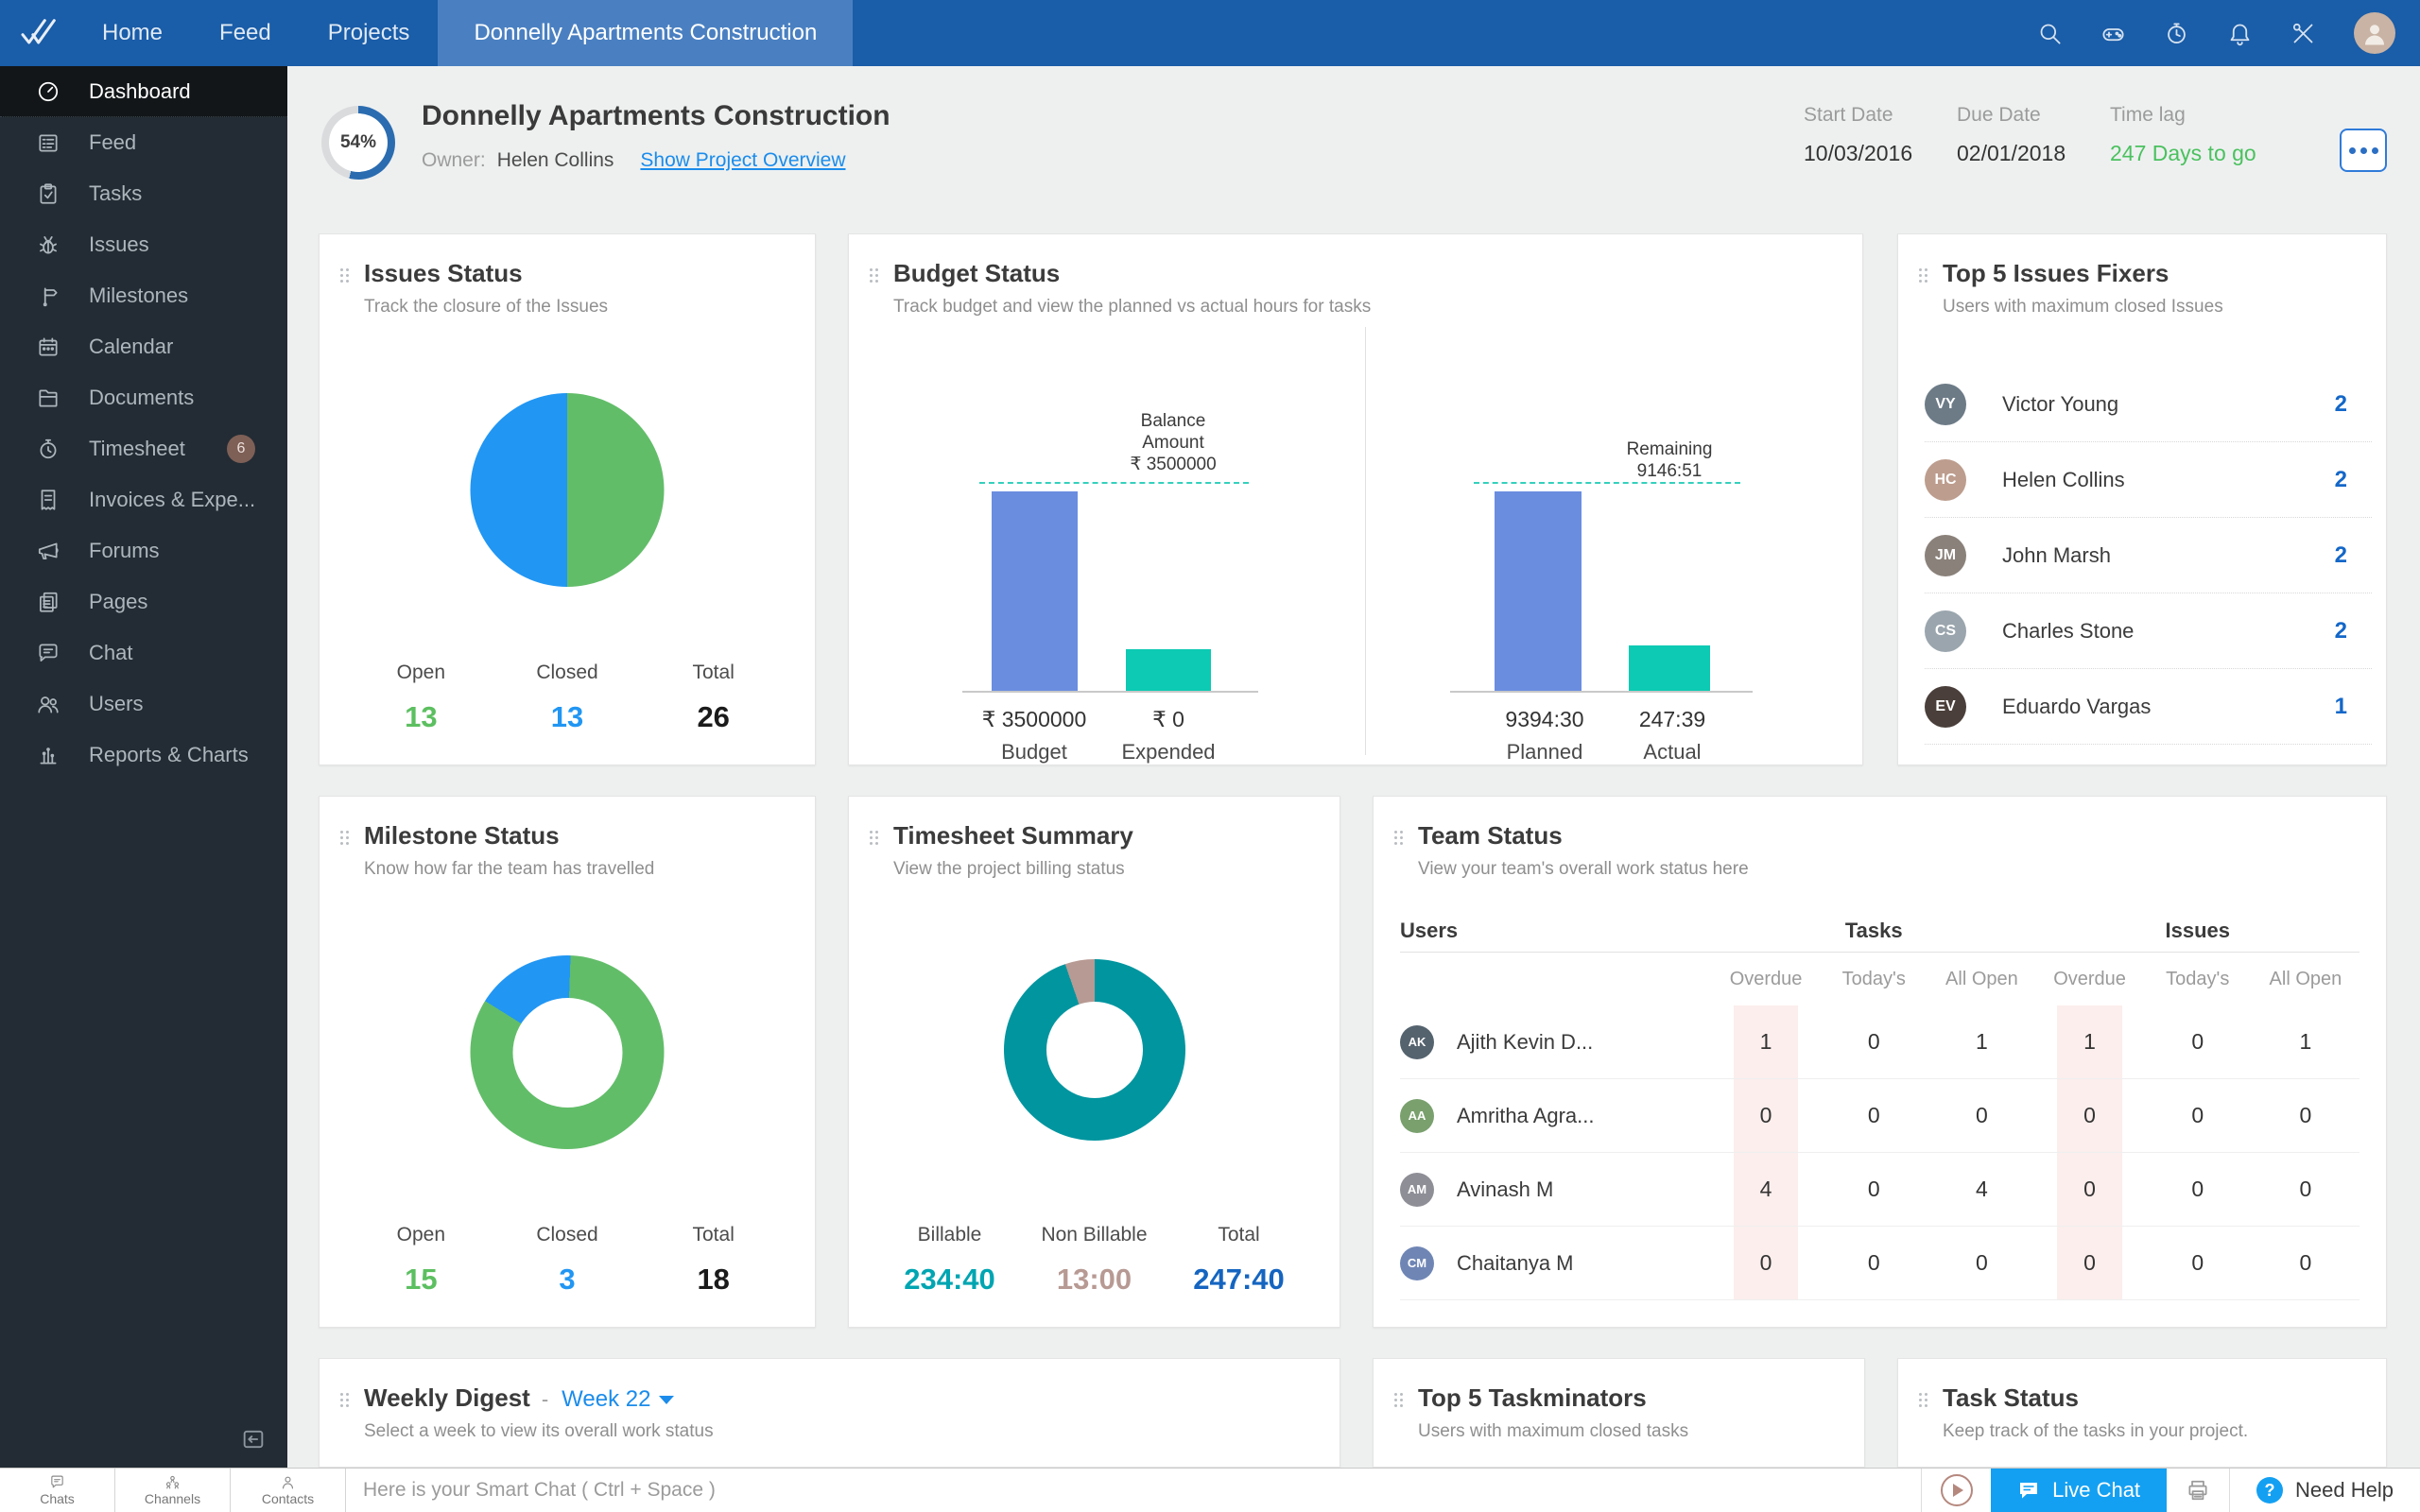  I want to click on column-header-users: Users, so click(1430, 930).